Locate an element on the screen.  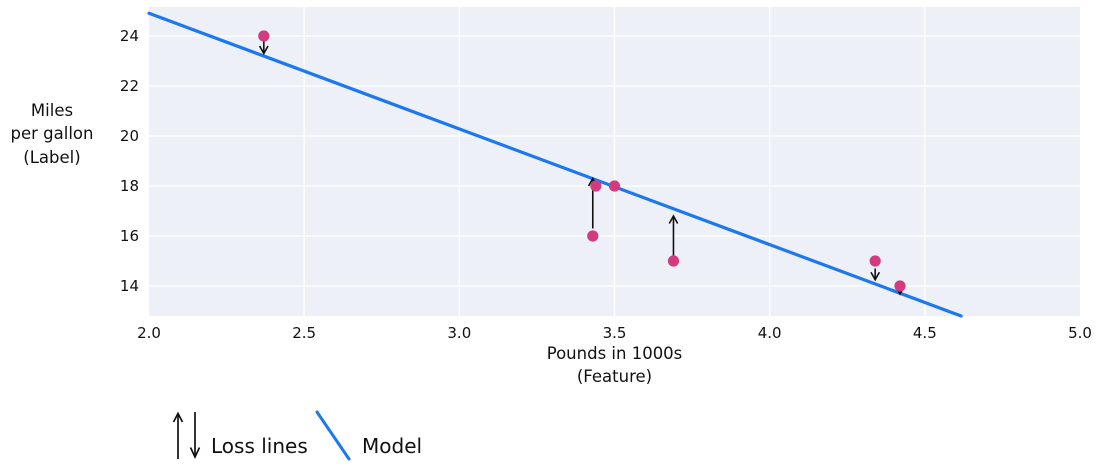
y-tick-label: 16 is located at coordinates (129, 236).